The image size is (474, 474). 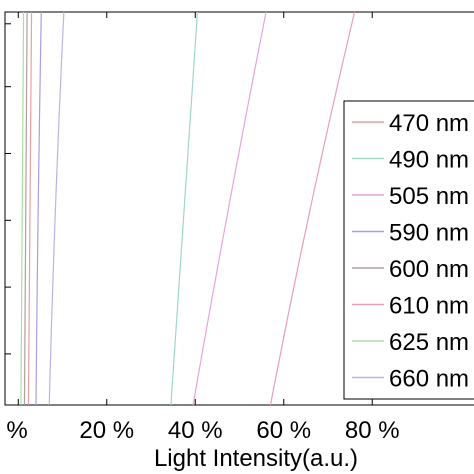 I want to click on legend-label-2: 505 nm, so click(x=429, y=196).